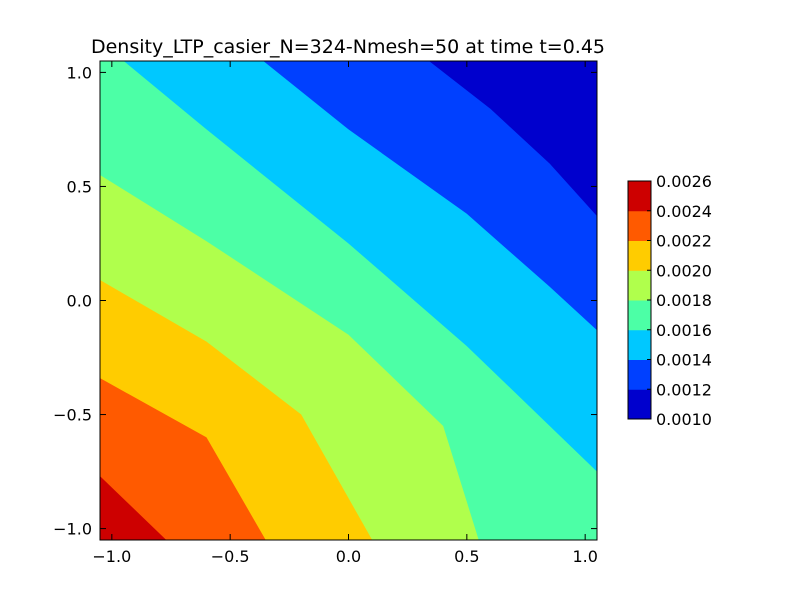 The width and height of the screenshot is (800, 600). I want to click on colorbar-tick-label: 0.0012, so click(684, 389).